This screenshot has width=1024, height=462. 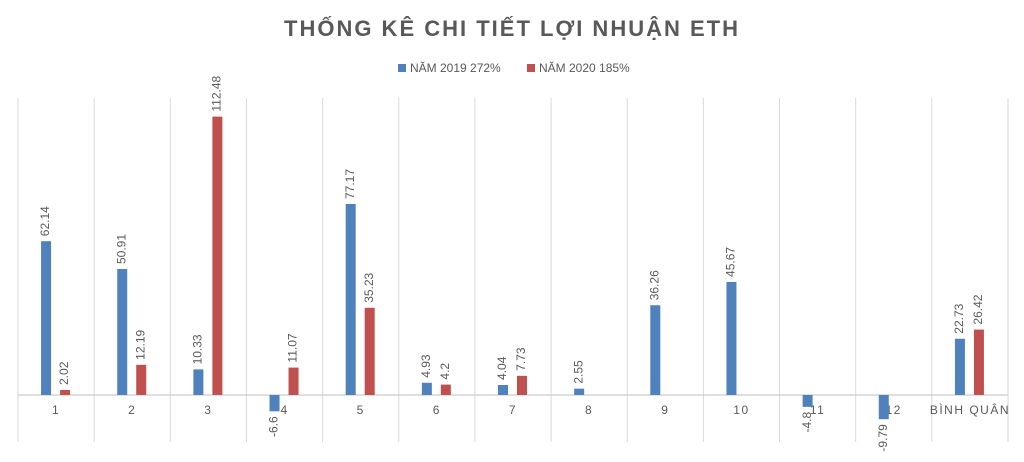 I want to click on x-tick-label: BÌNH QUÂN, so click(x=970, y=409).